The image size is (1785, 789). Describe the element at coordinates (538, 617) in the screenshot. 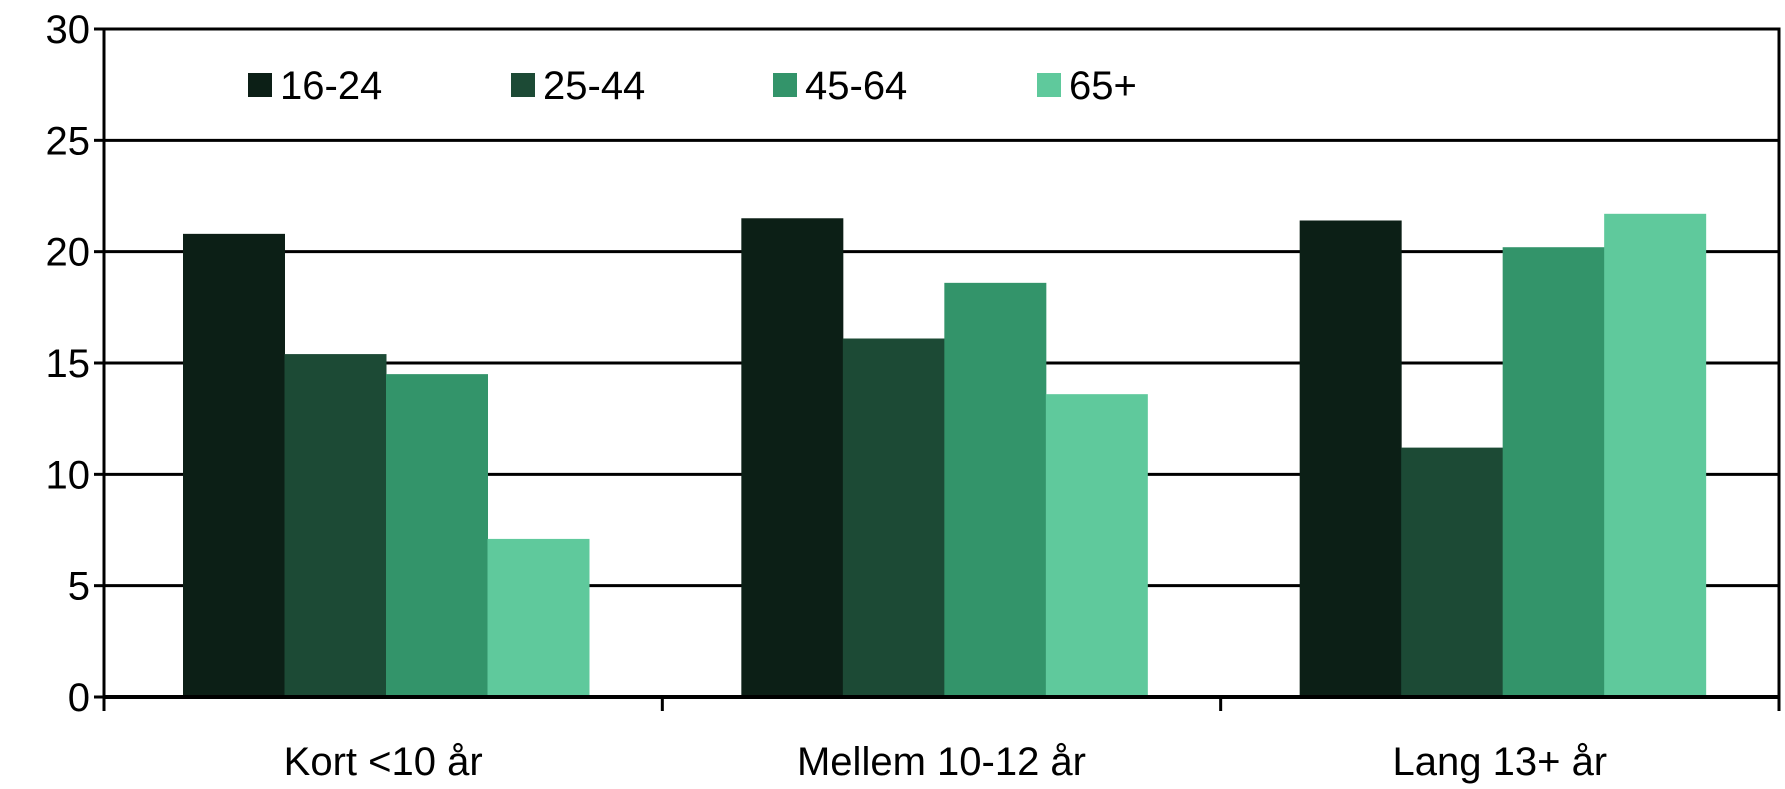

I see `bar-65+-0` at that location.